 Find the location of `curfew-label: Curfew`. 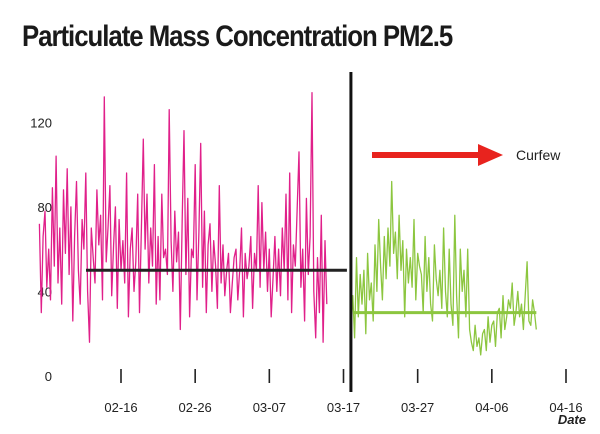

curfew-label: Curfew is located at coordinates (538, 155).